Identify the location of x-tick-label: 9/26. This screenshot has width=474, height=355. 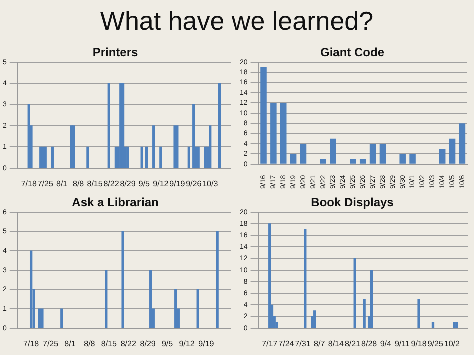
(194, 183).